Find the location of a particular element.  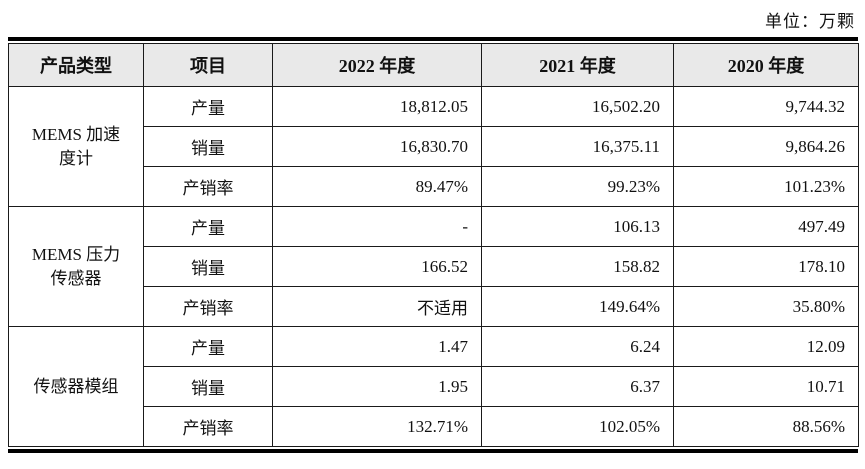

value-cell-2022: 不适用 is located at coordinates (377, 306).